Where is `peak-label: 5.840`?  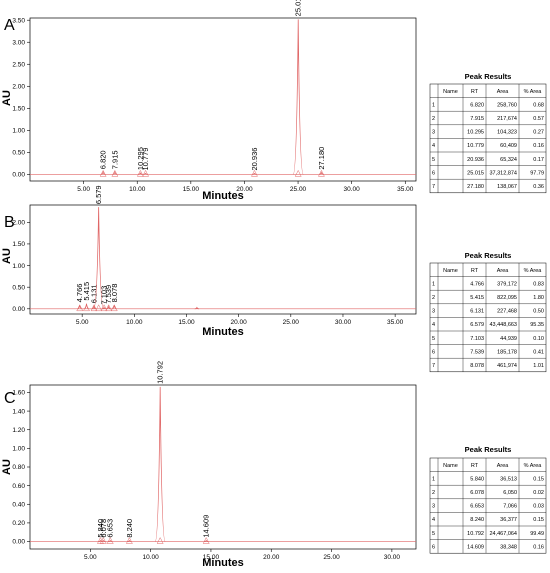
peak-label: 5.840 is located at coordinates (100, 528).